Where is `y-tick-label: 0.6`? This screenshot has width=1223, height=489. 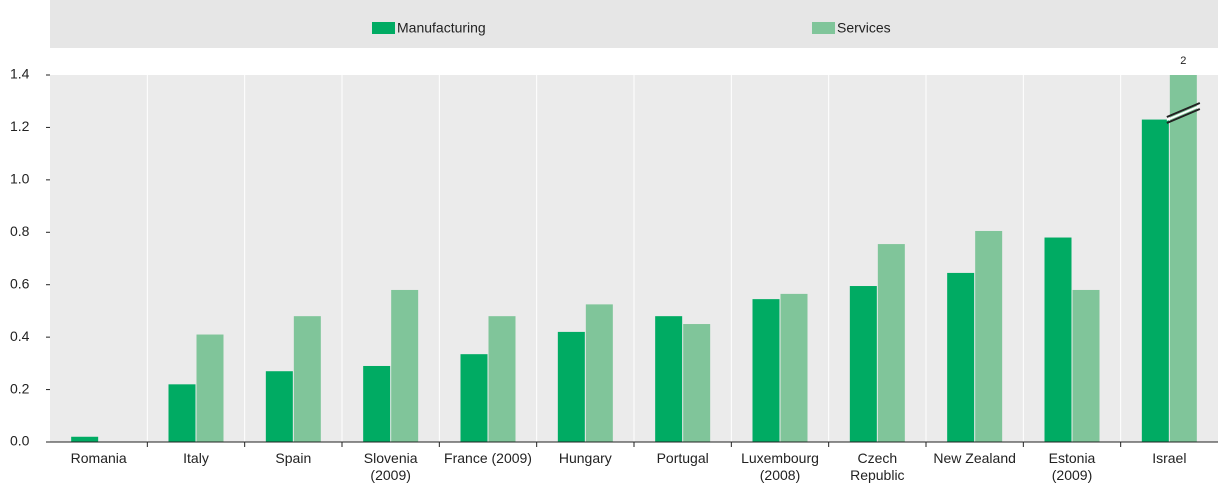 y-tick-label: 0.6 is located at coordinates (20, 283).